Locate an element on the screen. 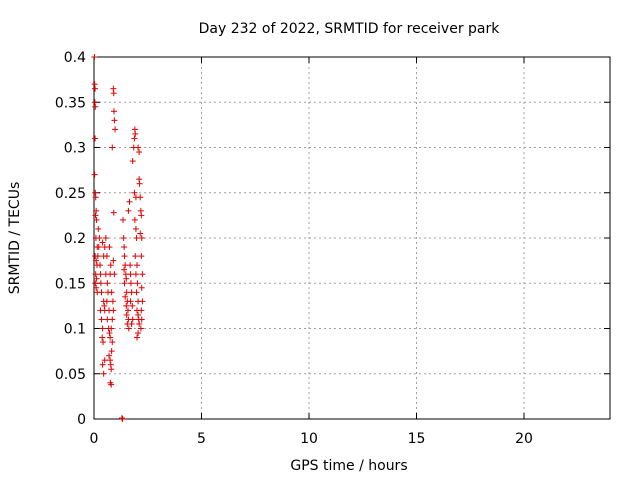 The height and width of the screenshot is (484, 640). x-tick-label: 15 is located at coordinates (417, 439).